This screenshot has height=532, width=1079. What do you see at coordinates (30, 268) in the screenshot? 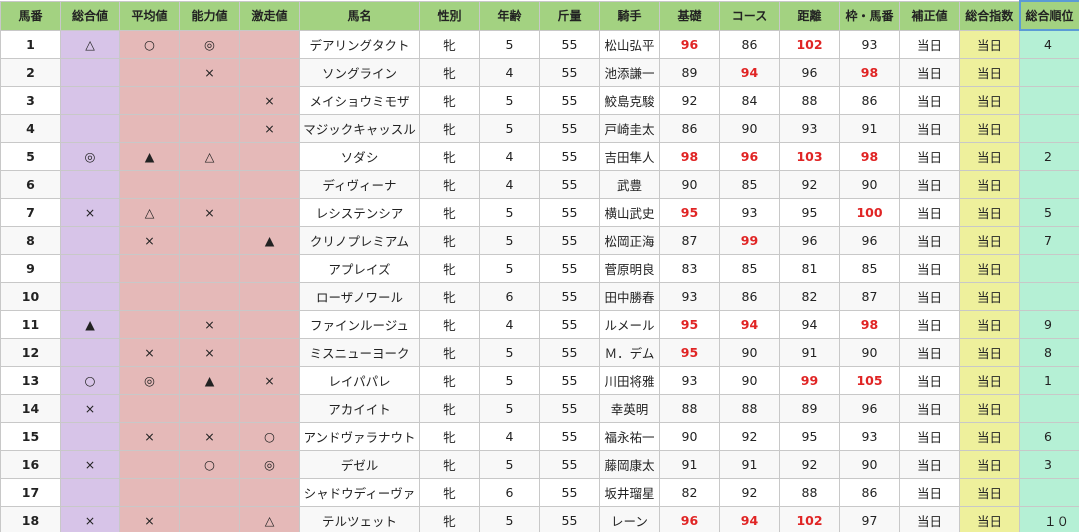
I see `table-cell: 9` at bounding box center [30, 268].